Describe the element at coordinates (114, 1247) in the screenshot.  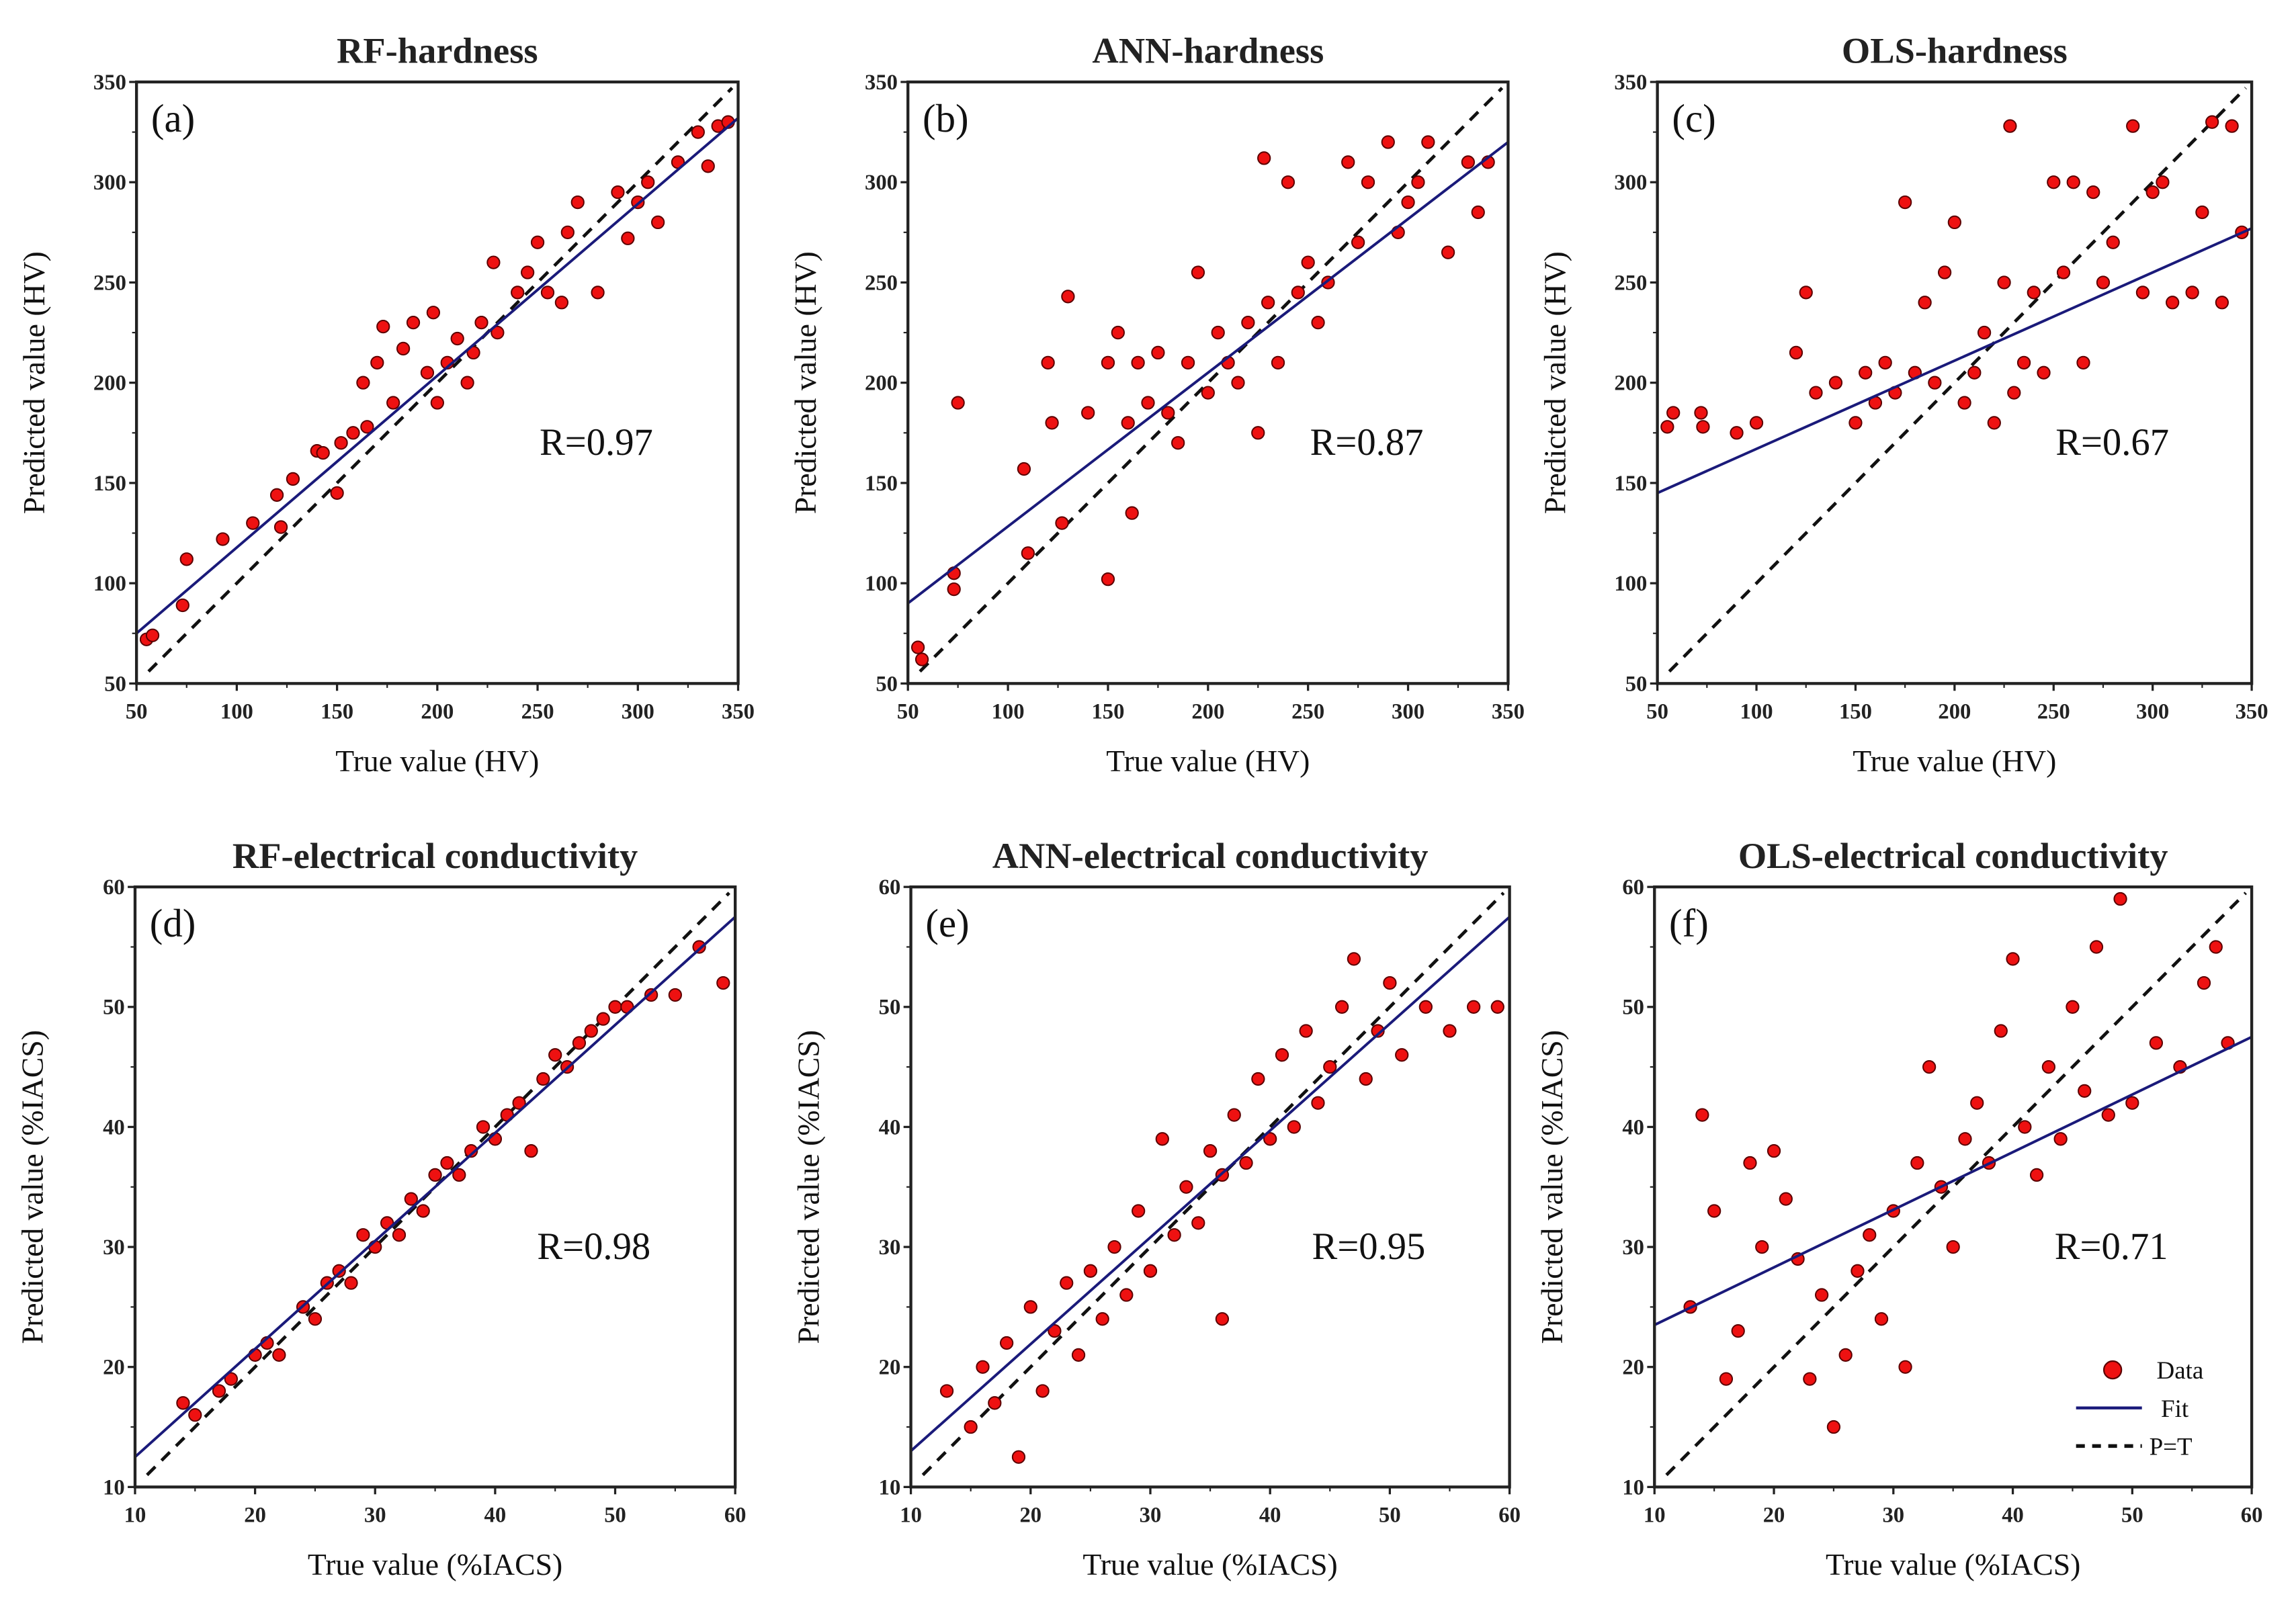
I see `y-tick-label: 30` at that location.